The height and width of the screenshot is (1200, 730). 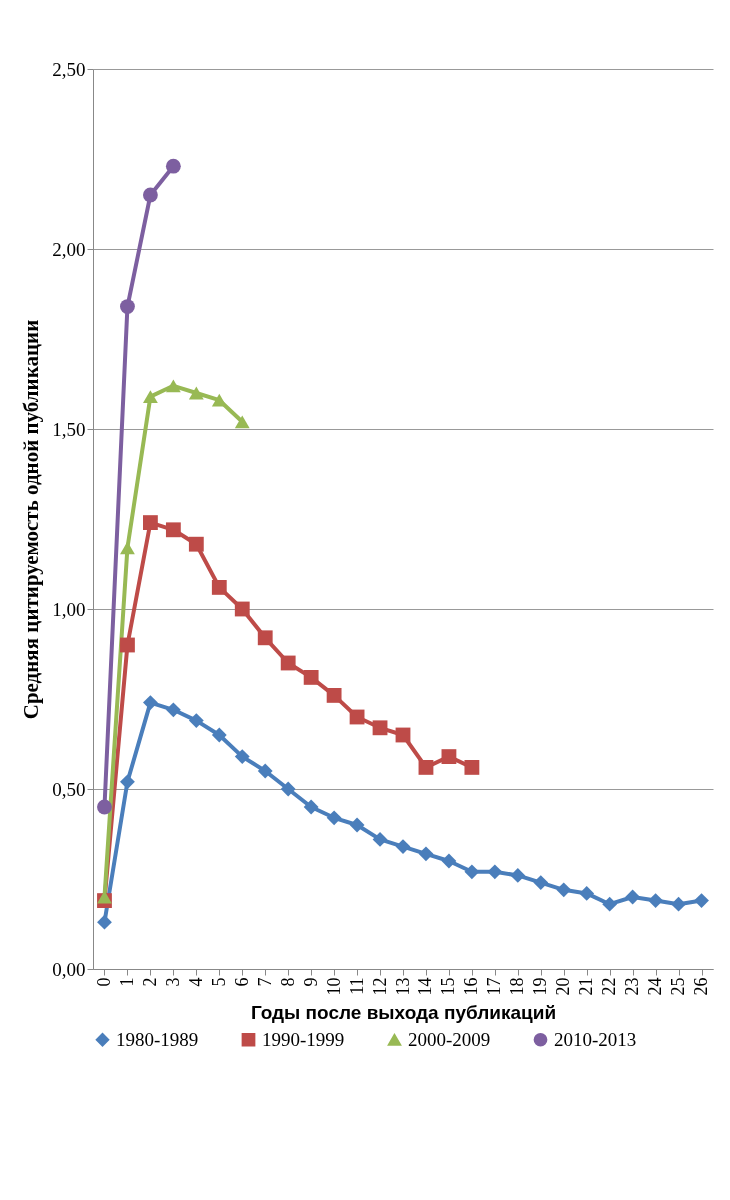 I want to click on legend-label: 2000-2009, so click(x=449, y=1039).